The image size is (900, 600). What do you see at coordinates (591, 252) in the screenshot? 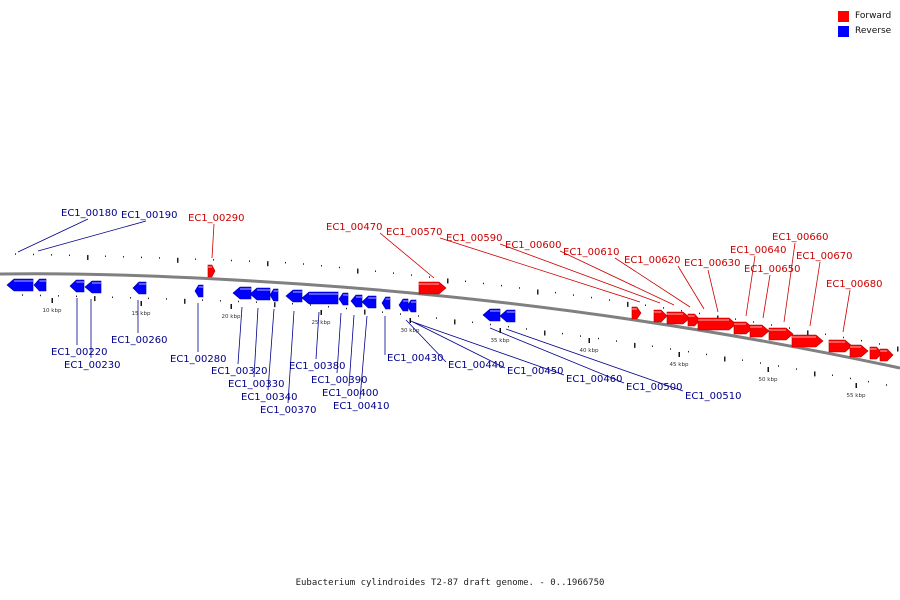
I see `forward-gene-label: EC1_00610` at bounding box center [591, 252].